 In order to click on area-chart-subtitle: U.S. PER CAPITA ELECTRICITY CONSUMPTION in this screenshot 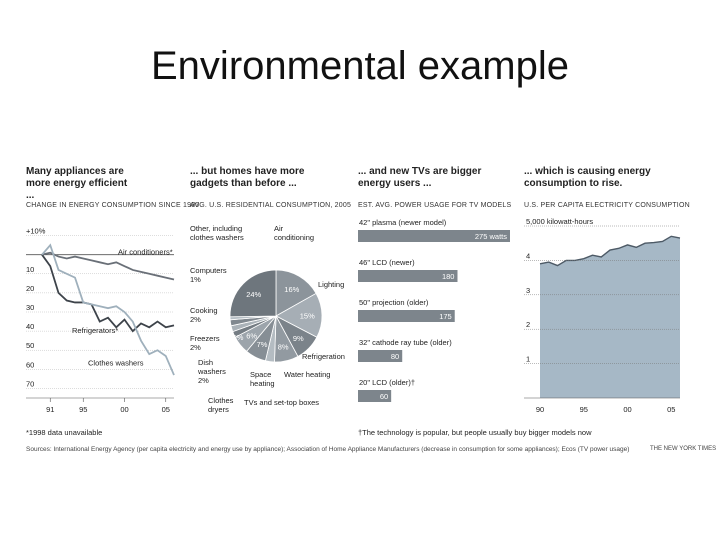, I will do `click(607, 205)`.